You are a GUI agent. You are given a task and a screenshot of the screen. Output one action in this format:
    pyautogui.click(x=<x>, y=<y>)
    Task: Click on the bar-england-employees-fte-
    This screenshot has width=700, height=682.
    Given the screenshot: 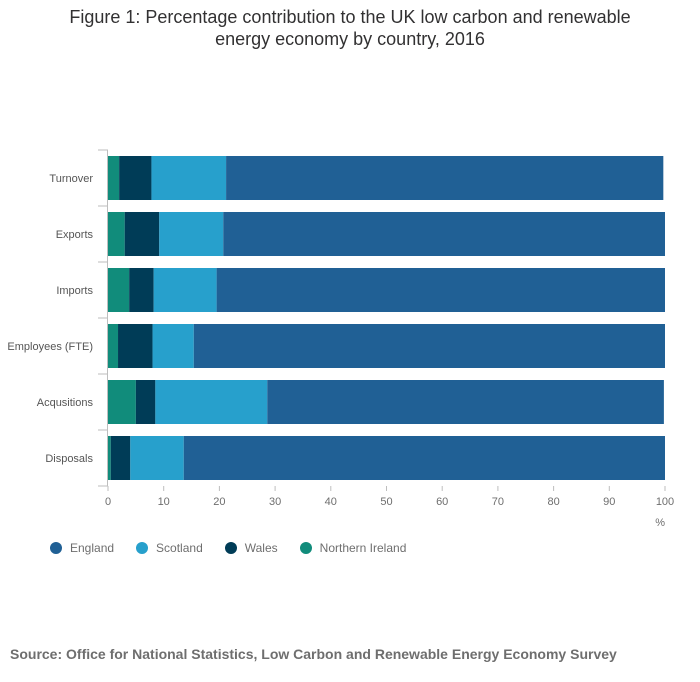 What is the action you would take?
    pyautogui.click(x=429, y=346)
    